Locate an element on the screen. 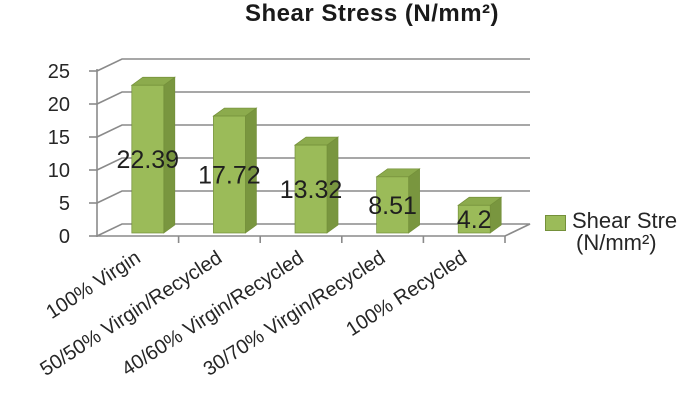  y-tick-label-0: 0 is located at coordinates (64, 237).